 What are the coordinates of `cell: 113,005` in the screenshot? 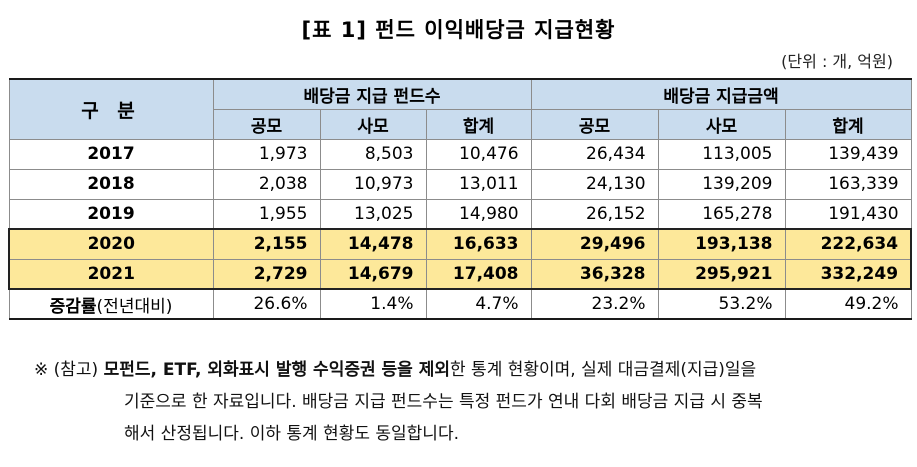 It's located at (721, 154).